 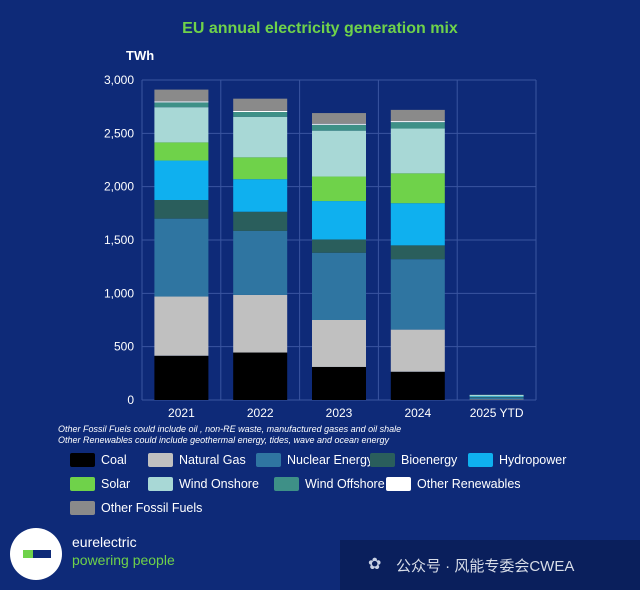 What do you see at coordinates (469, 484) in the screenshot?
I see `legend-label: Other Renewables` at bounding box center [469, 484].